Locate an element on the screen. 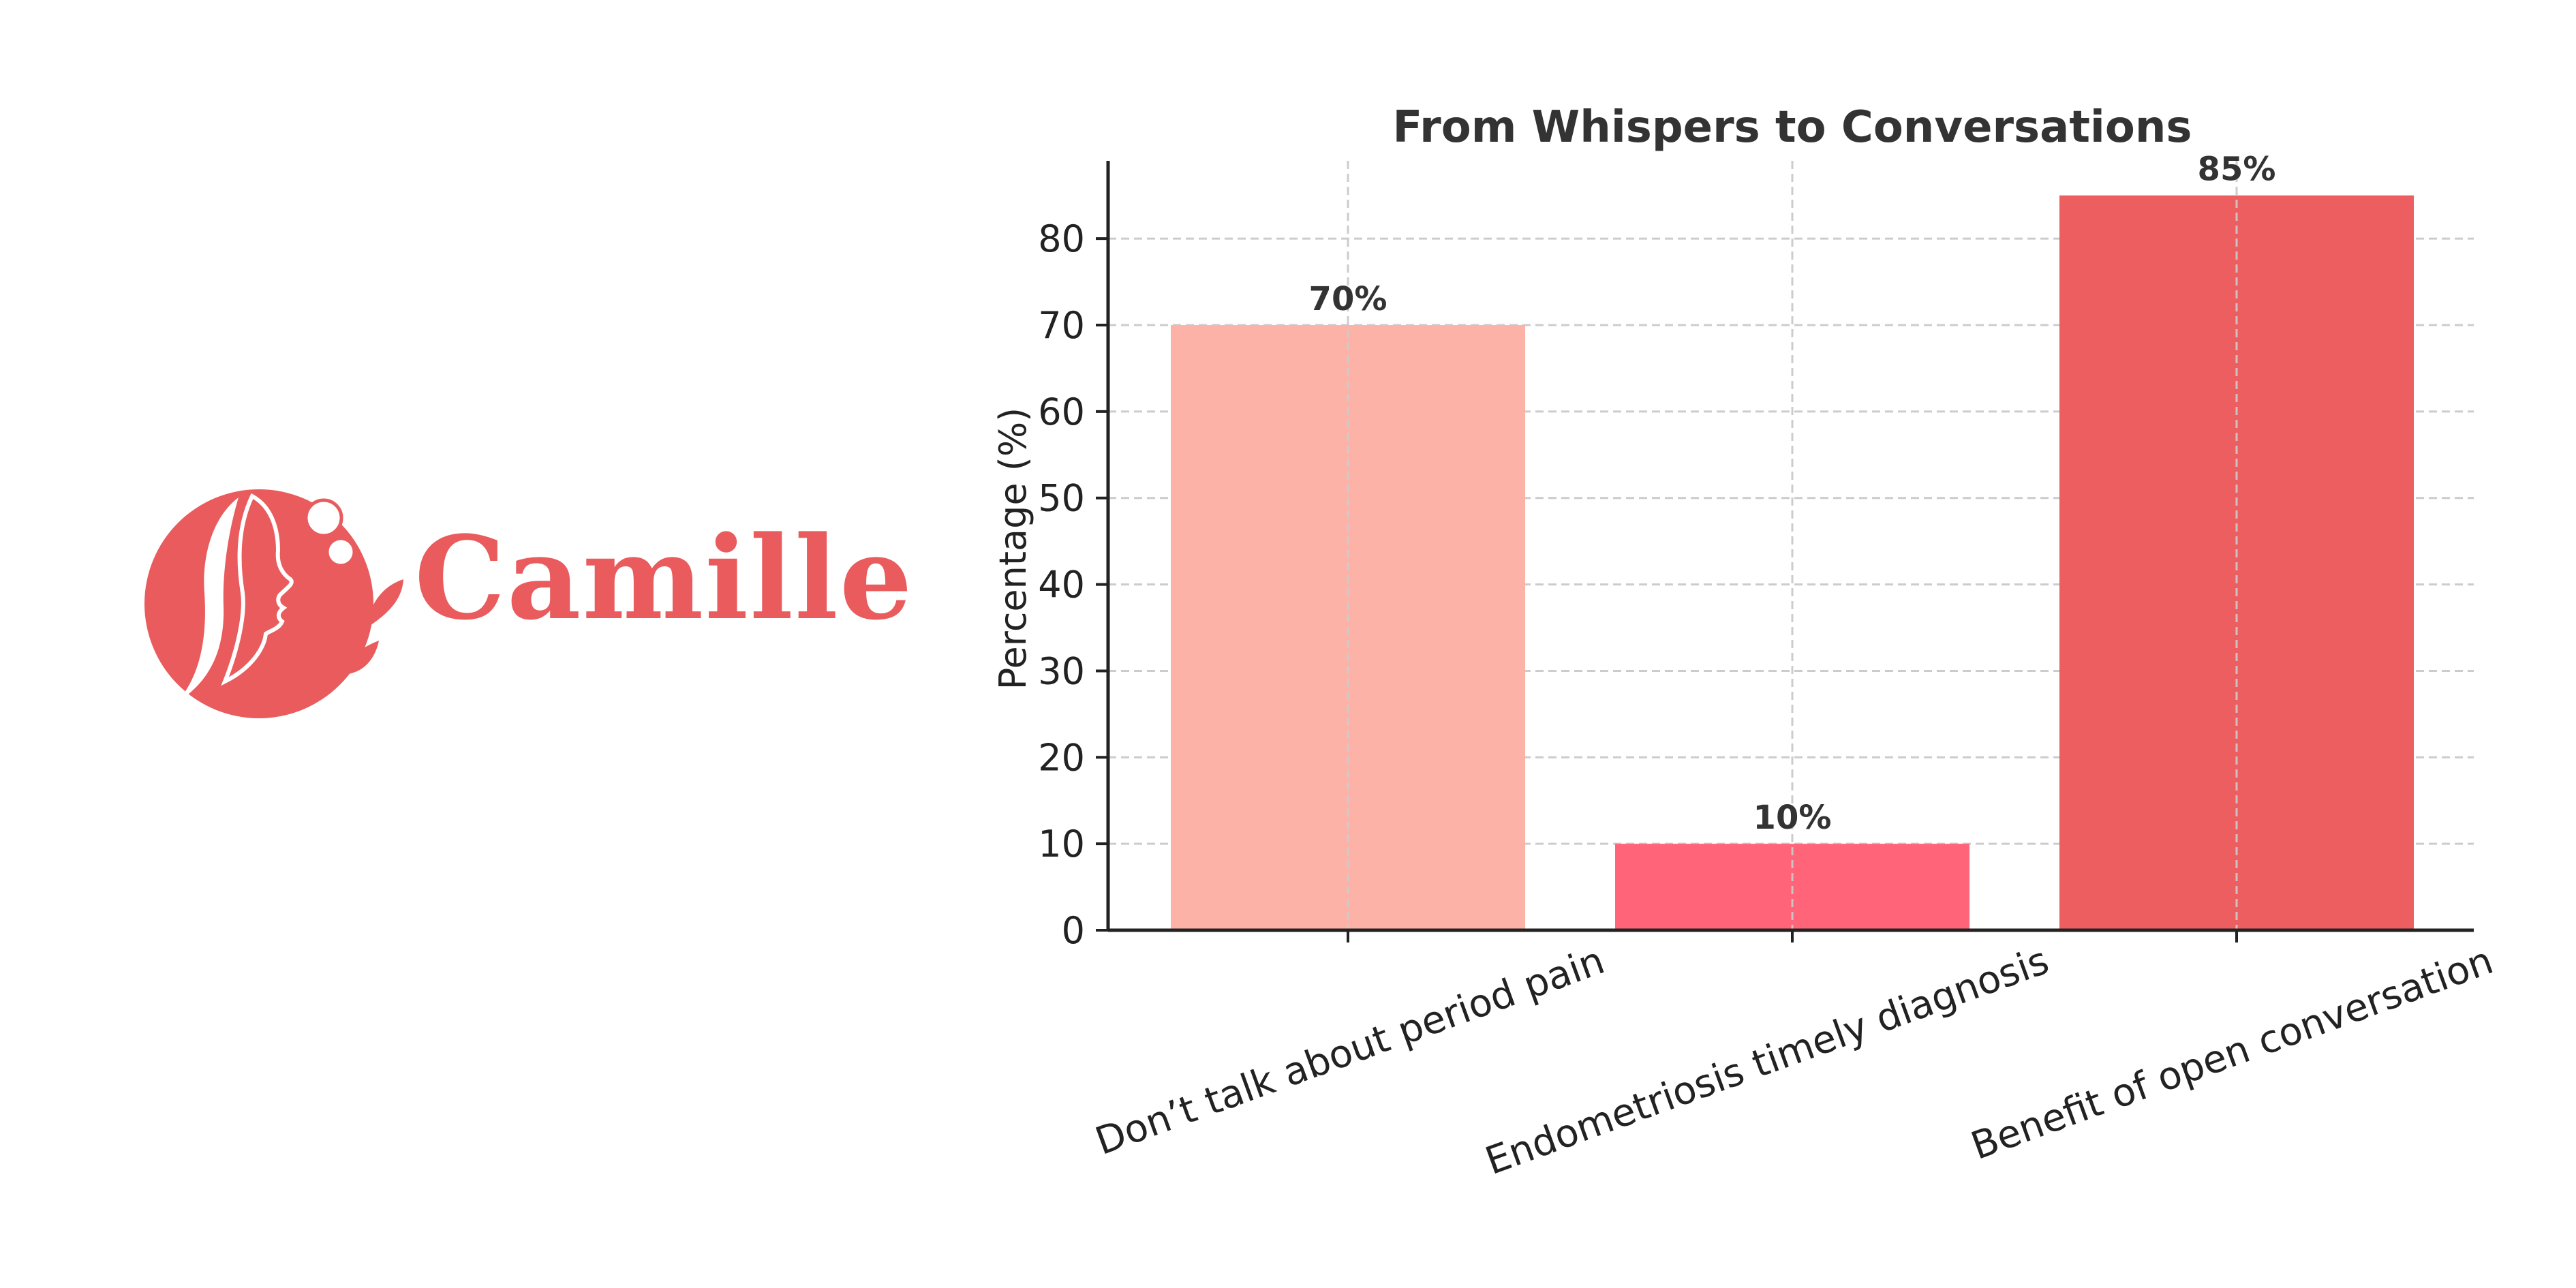 This screenshot has height=1288, width=2576. y-tick-label: 0 is located at coordinates (1073, 930).